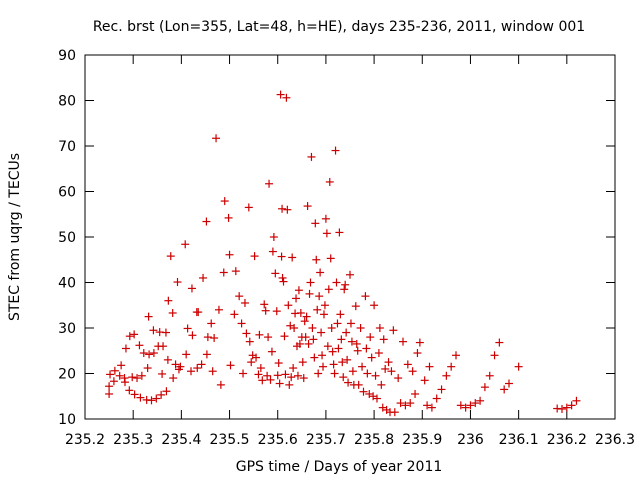  I want to click on x-tick-label: 236.2, so click(567, 440).